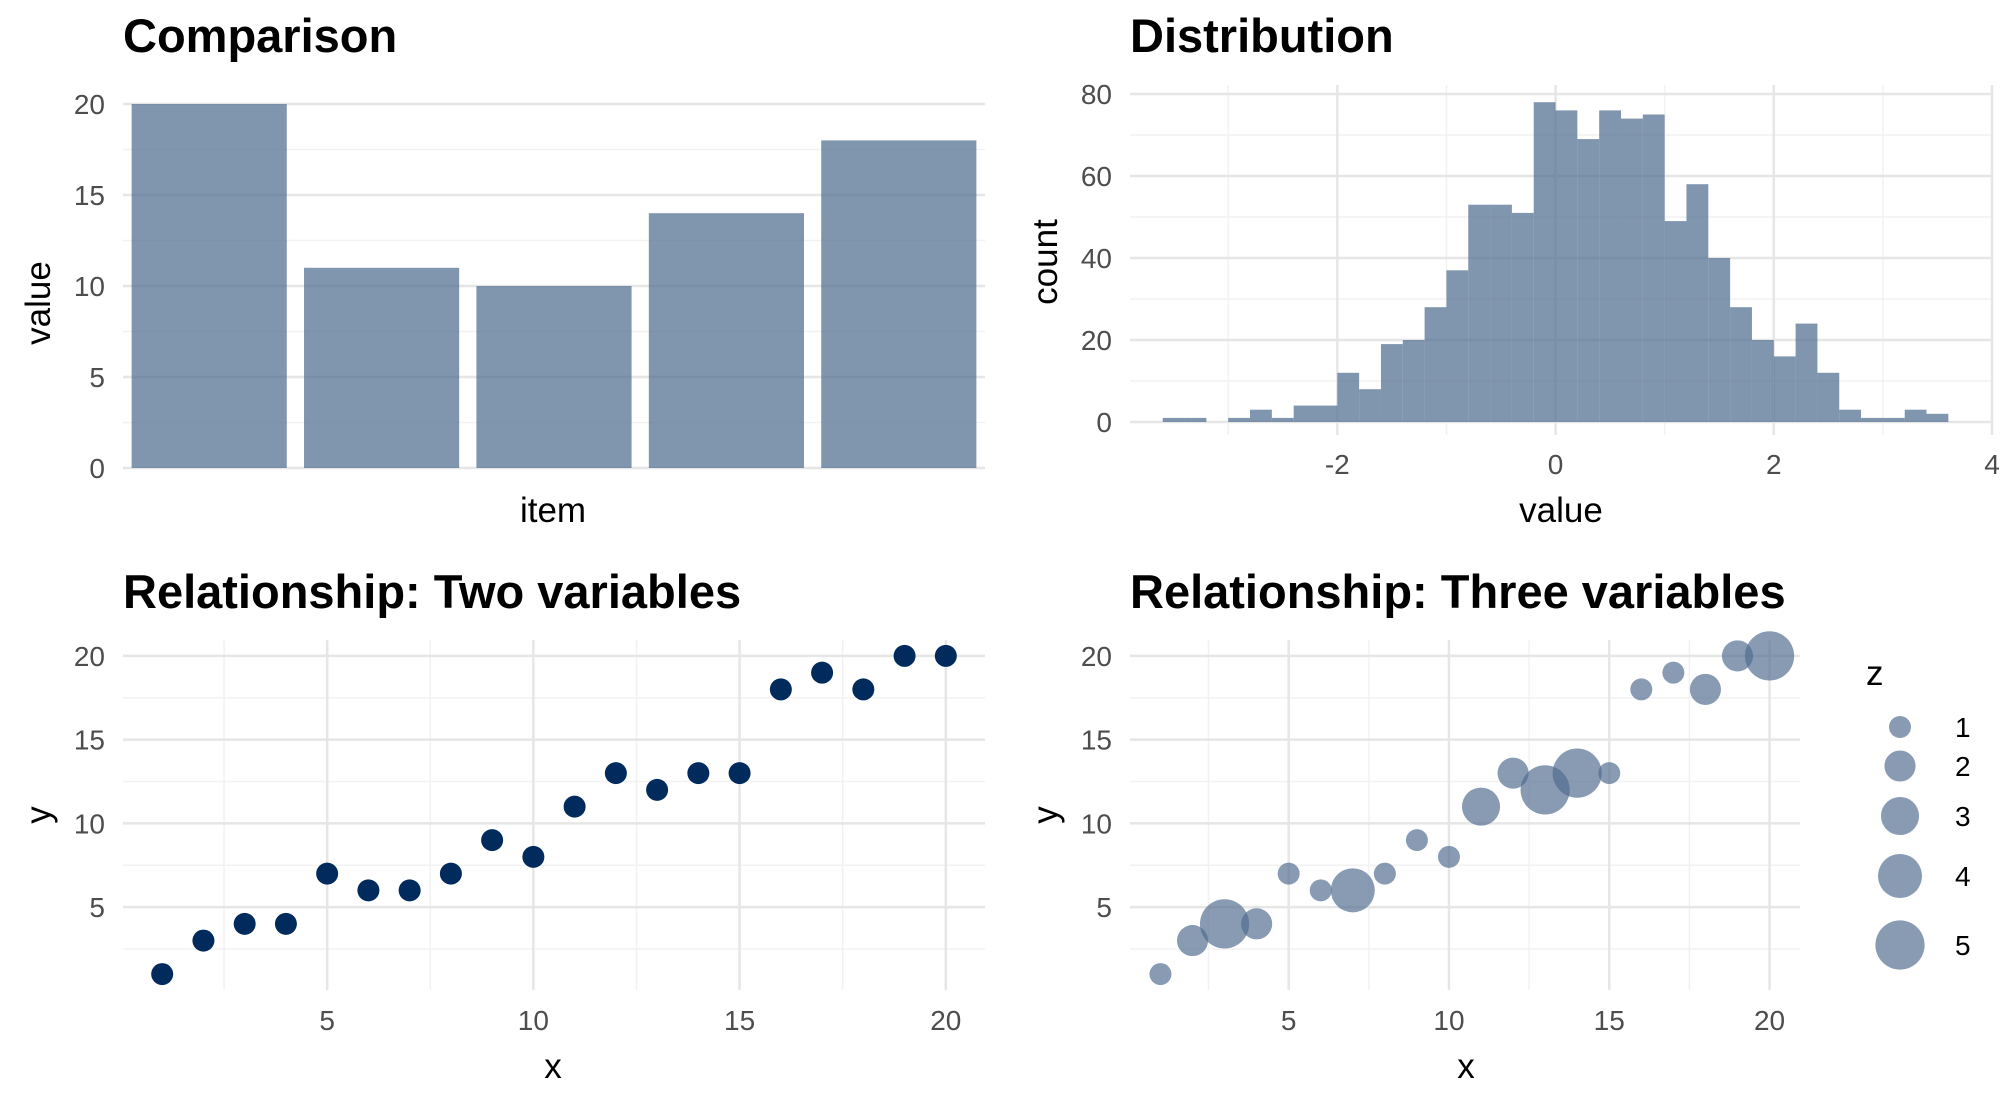 Image resolution: width=2000 pixels, height=1100 pixels. I want to click on points, so click(554, 815).